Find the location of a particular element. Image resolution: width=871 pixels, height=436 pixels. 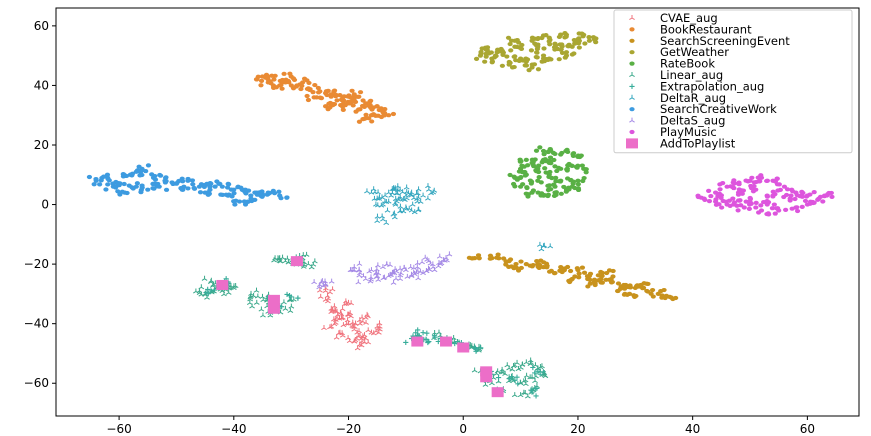

legend-searchcreativework-label: SearchCreativeWork is located at coordinates (718, 109).